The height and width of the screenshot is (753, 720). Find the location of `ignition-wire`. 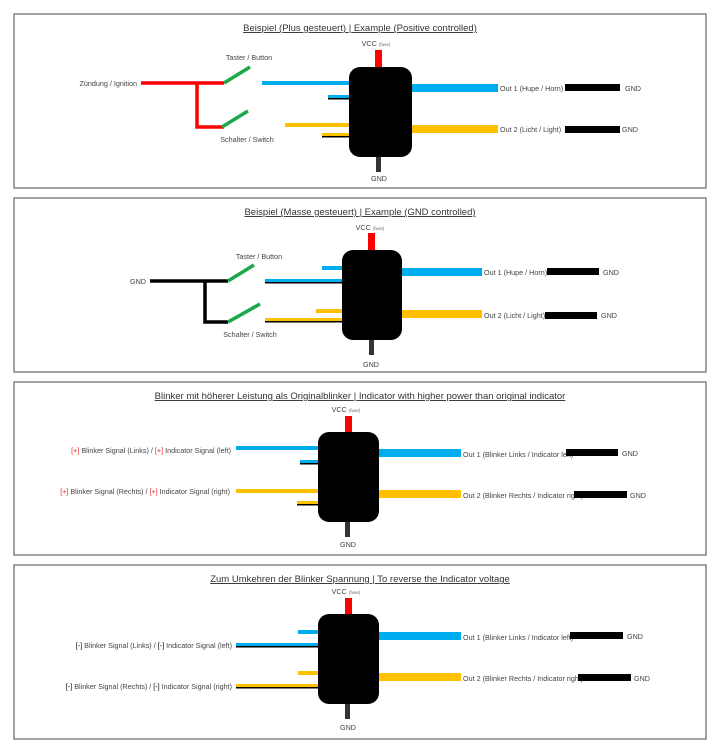

ignition-wire is located at coordinates (182, 105).